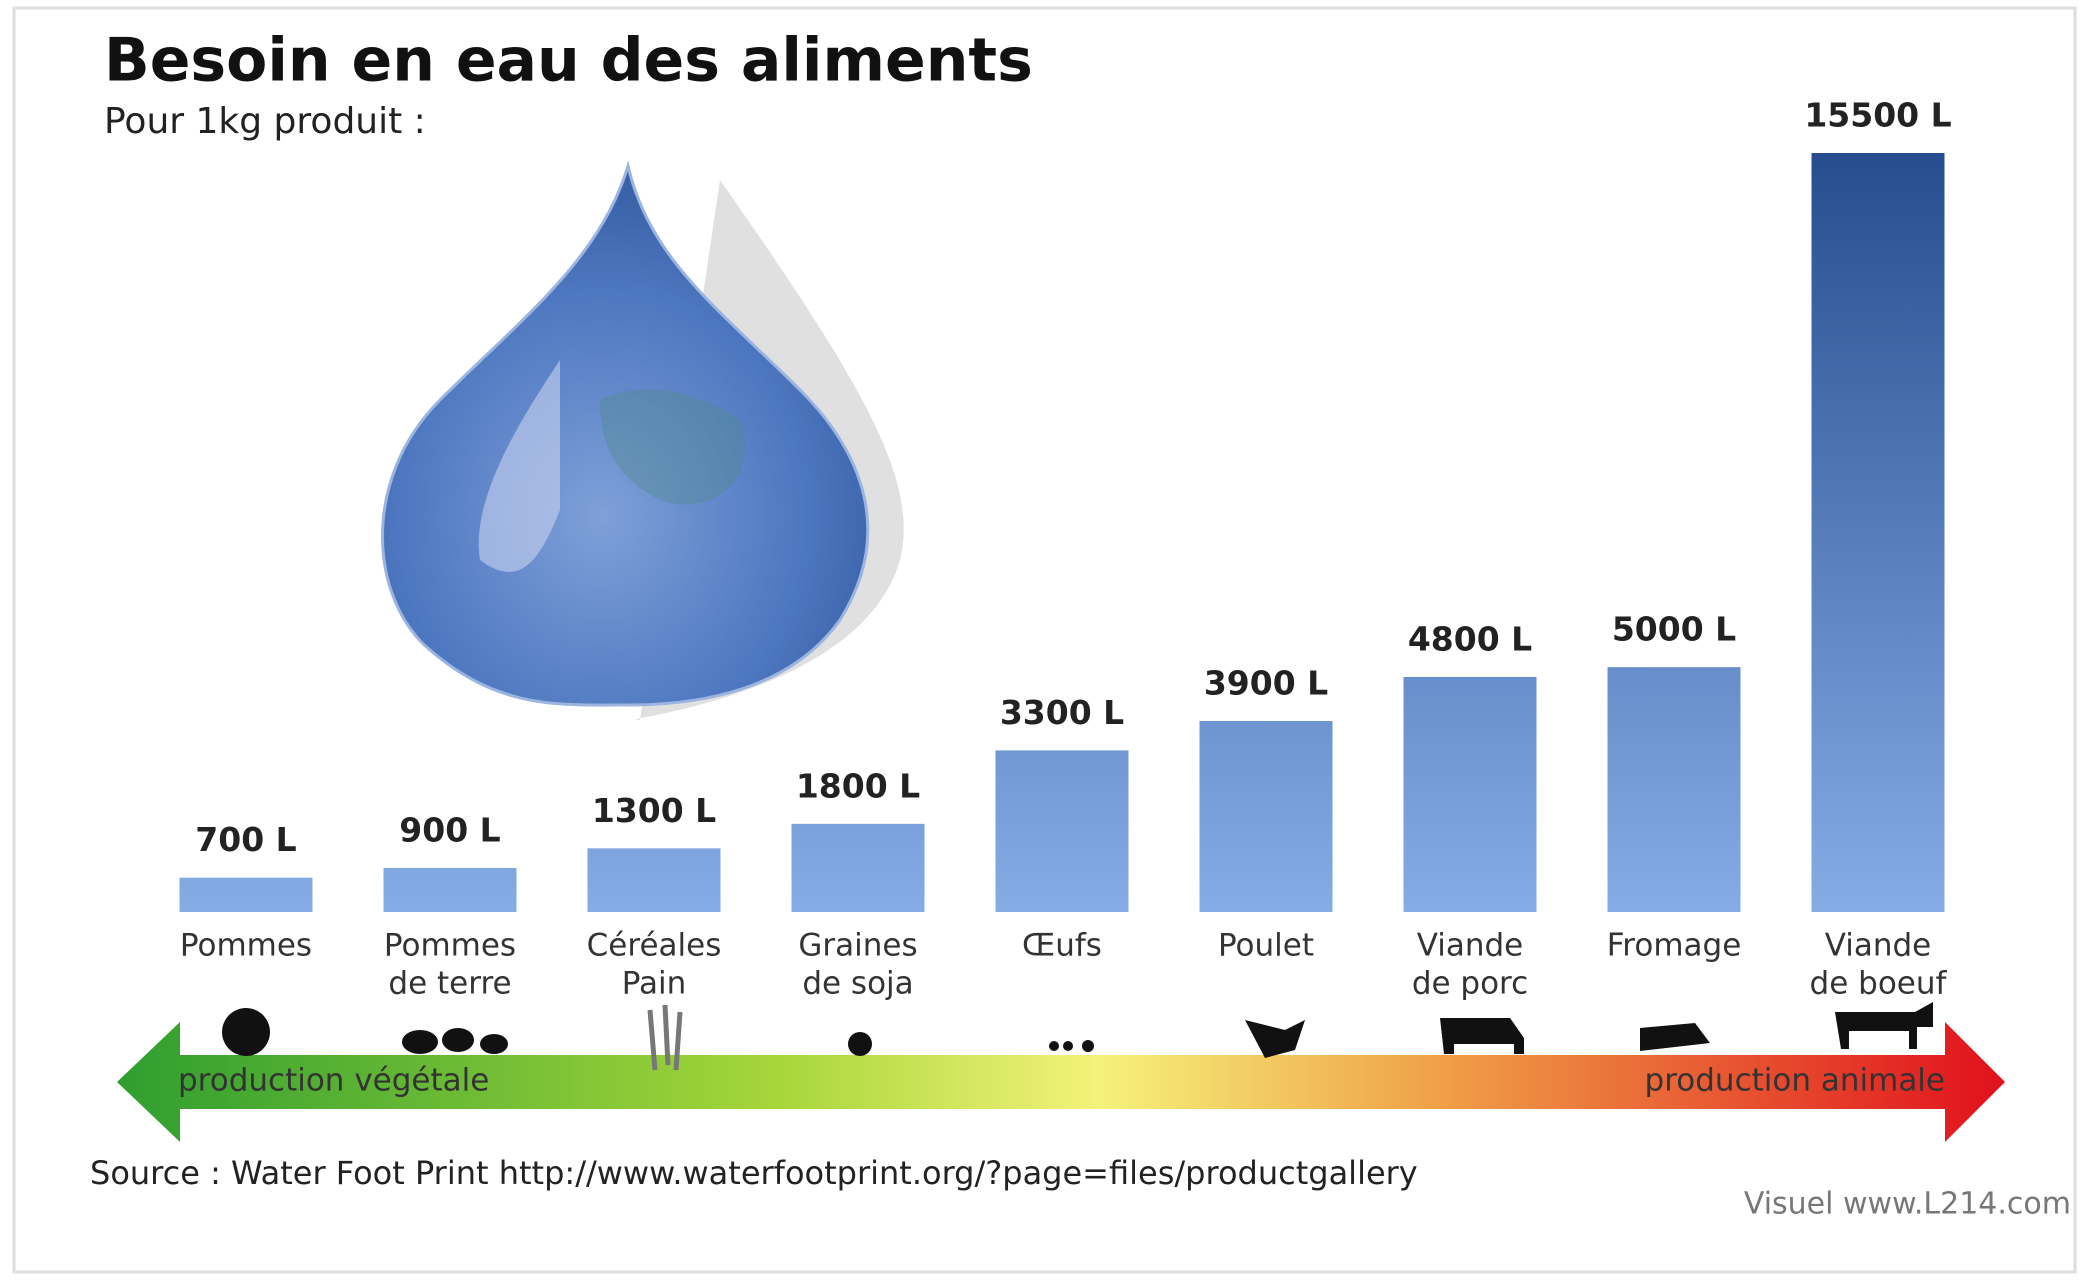 The height and width of the screenshot is (1282, 2089). What do you see at coordinates (1061, 1082) in the screenshot?
I see `arrow` at bounding box center [1061, 1082].